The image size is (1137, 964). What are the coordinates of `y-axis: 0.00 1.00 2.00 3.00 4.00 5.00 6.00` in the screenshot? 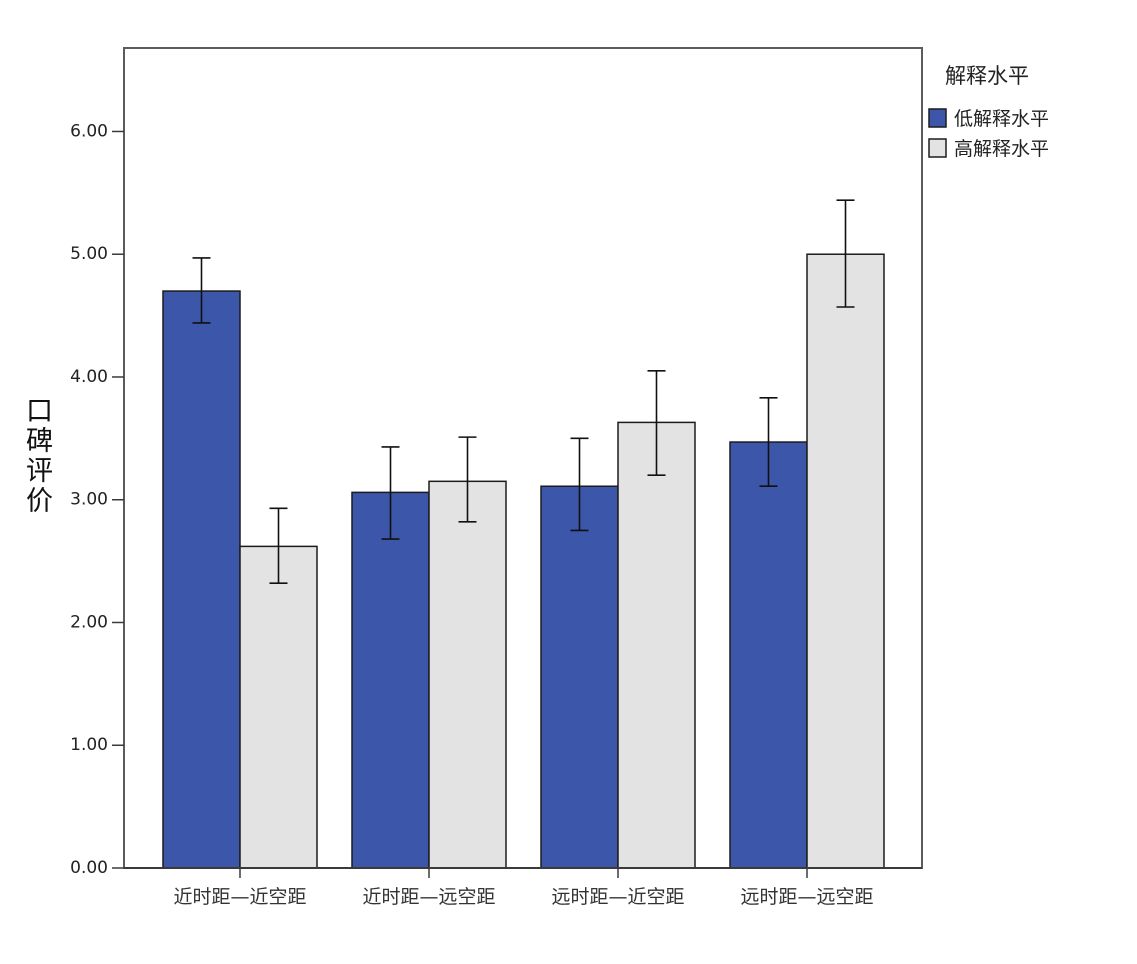 It's located at (97, 499).